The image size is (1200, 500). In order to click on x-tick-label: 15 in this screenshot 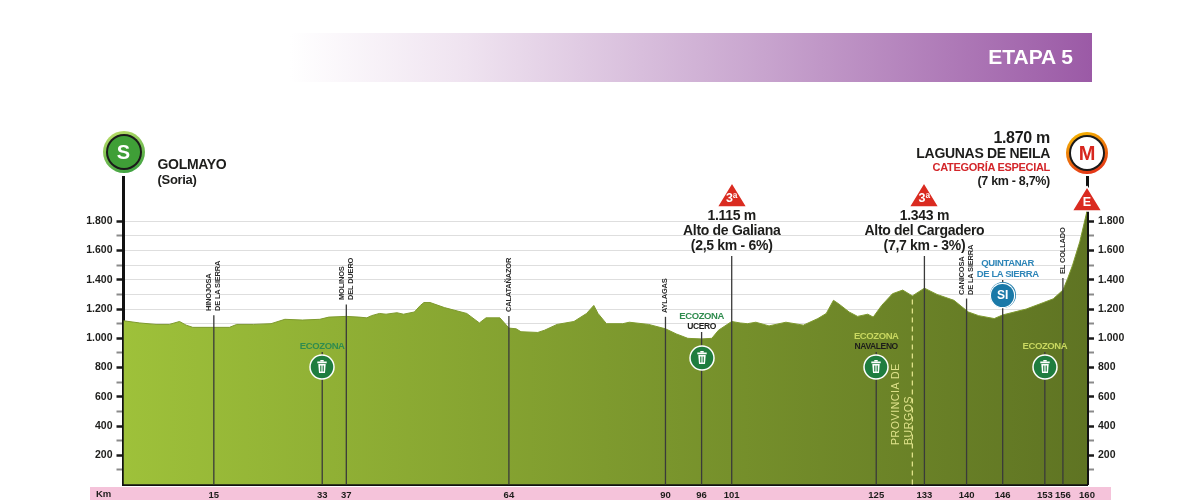, I will do `click(214, 494)`.